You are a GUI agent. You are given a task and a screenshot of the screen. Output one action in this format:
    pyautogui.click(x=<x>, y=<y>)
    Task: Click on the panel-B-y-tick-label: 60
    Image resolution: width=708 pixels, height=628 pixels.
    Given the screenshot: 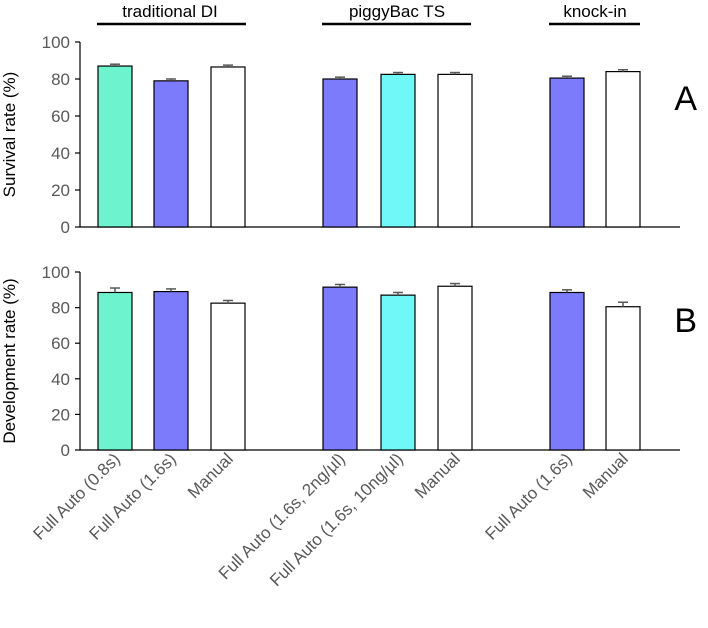 What is the action you would take?
    pyautogui.click(x=60, y=343)
    